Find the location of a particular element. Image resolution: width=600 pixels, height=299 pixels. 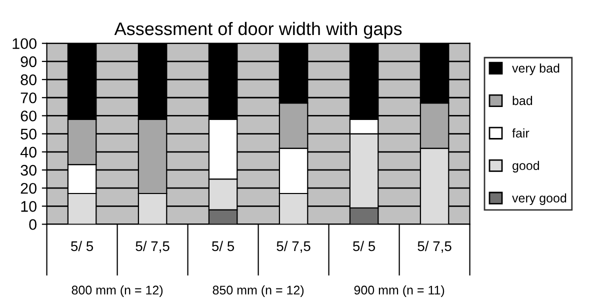

y-tick-label: 0 is located at coordinates (32, 224).